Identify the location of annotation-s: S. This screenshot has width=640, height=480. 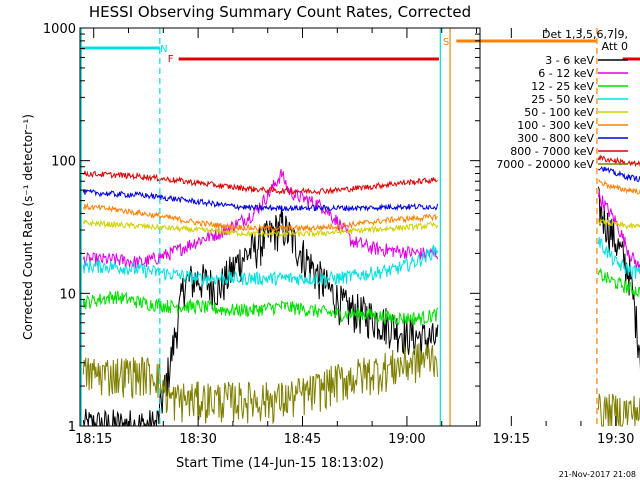
(446, 42).